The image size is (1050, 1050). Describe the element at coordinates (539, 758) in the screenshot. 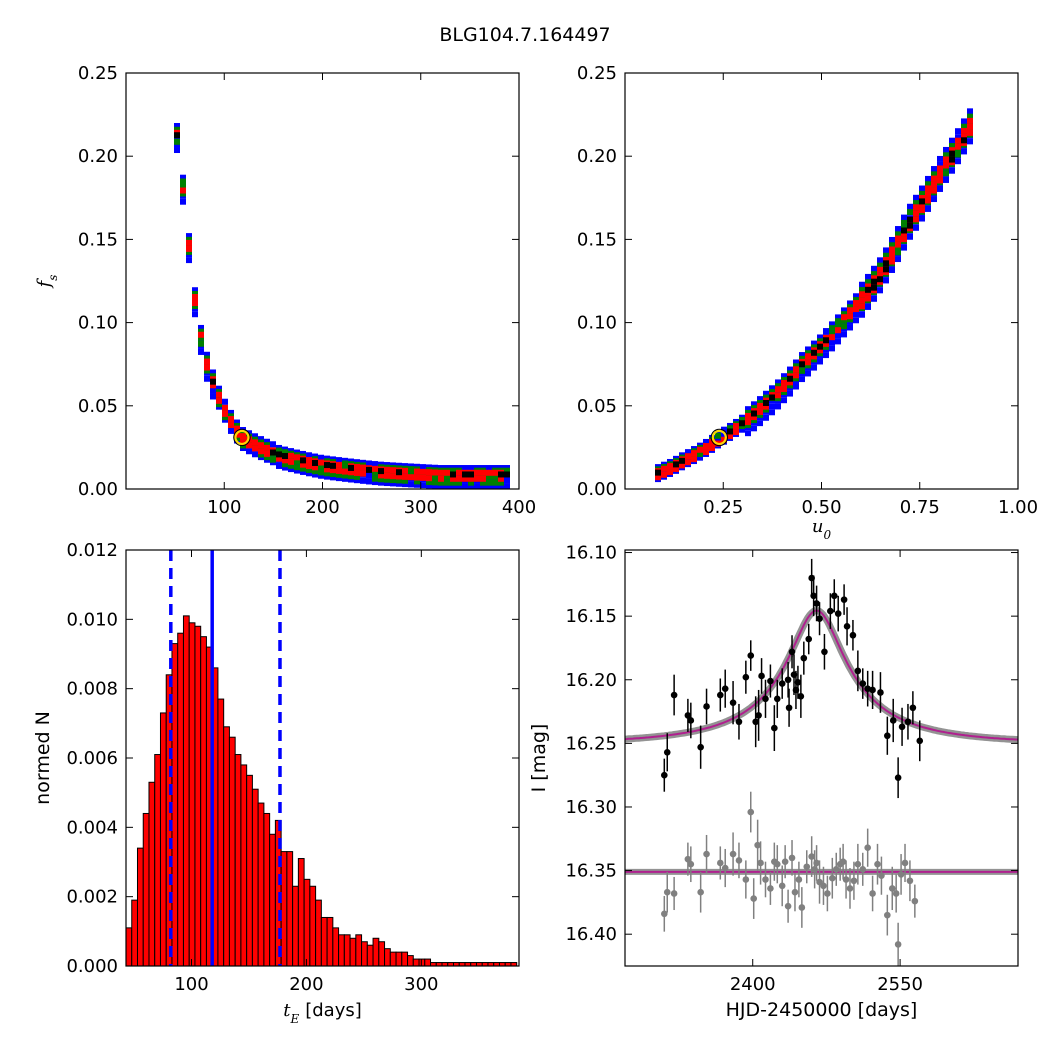

I see `br-ylabel: I [mag]` at that location.